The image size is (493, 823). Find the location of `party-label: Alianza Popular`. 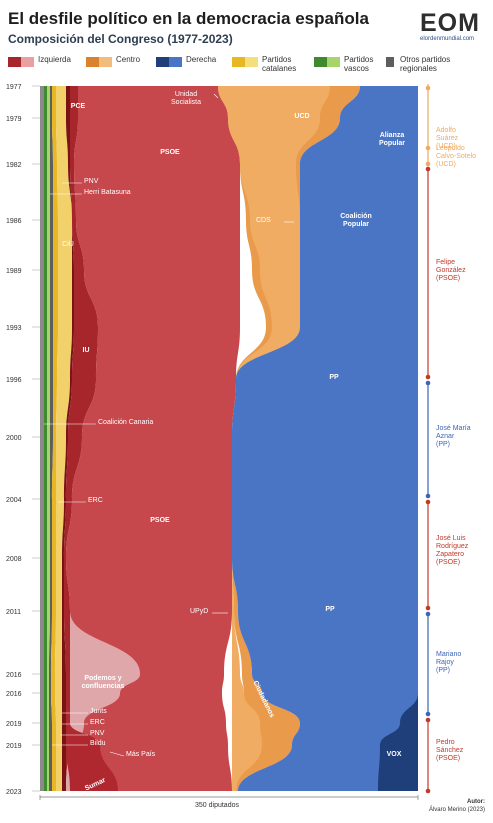

party-label: Alianza Popular is located at coordinates (392, 139).